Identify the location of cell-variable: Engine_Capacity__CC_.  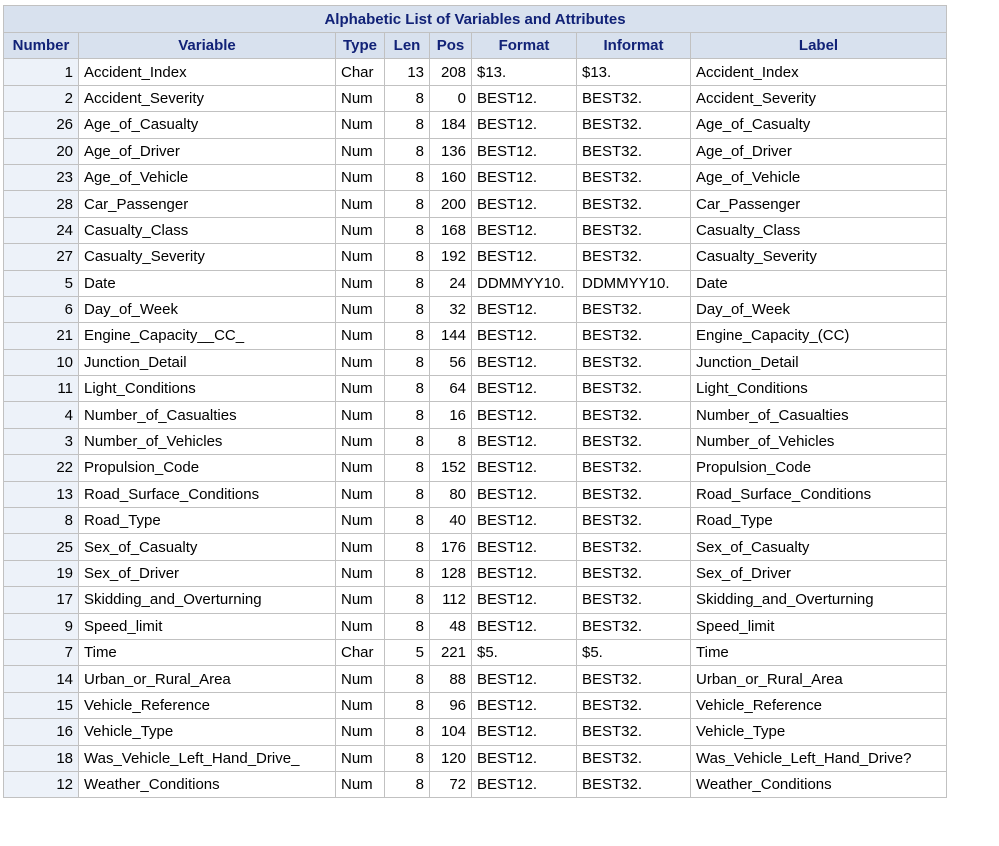
(207, 336).